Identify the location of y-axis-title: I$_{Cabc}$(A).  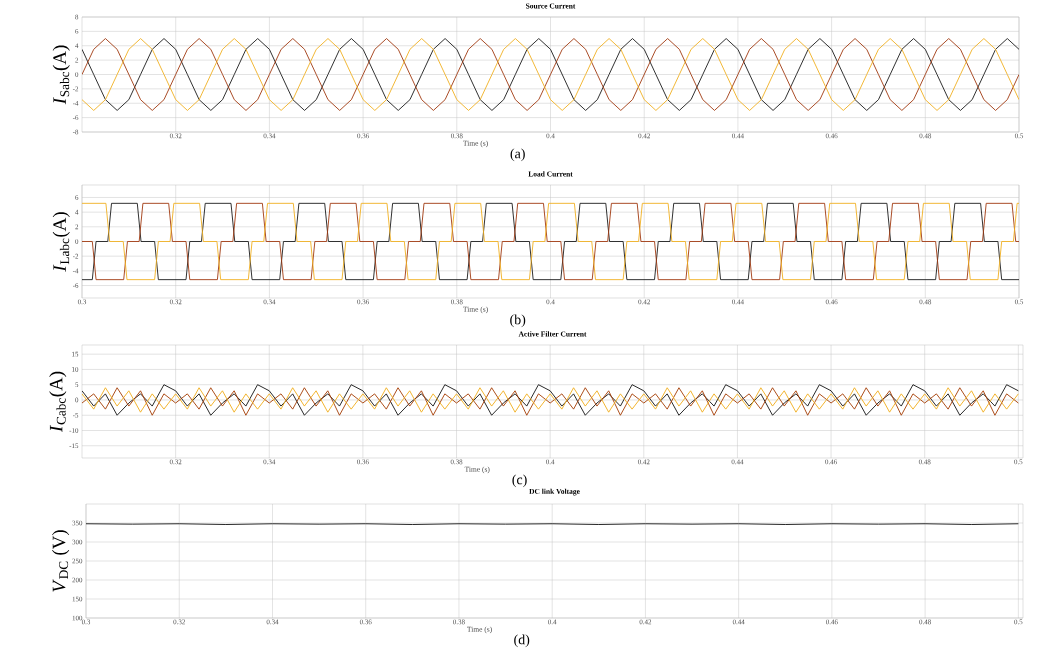
(58, 402).